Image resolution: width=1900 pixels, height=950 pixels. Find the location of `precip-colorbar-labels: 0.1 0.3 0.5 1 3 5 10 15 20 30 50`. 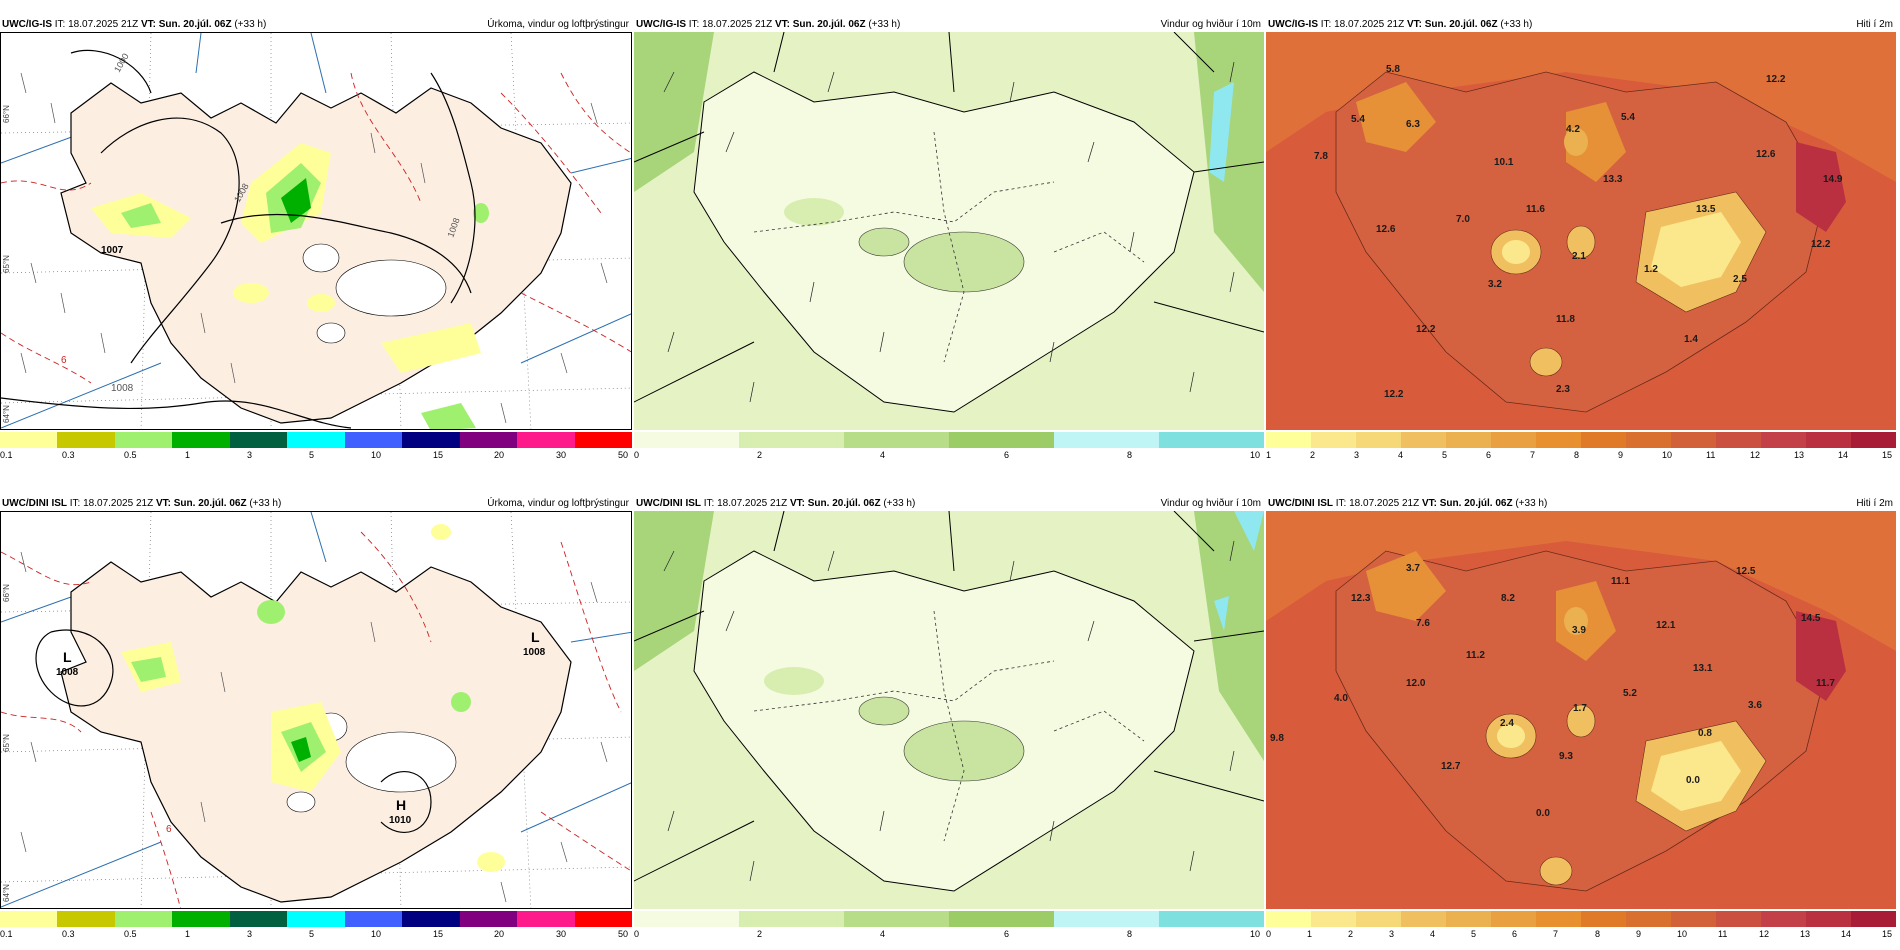

precip-colorbar-labels: 0.1 0.3 0.5 1 3 5 10 15 20 30 50 is located at coordinates (316, 456).